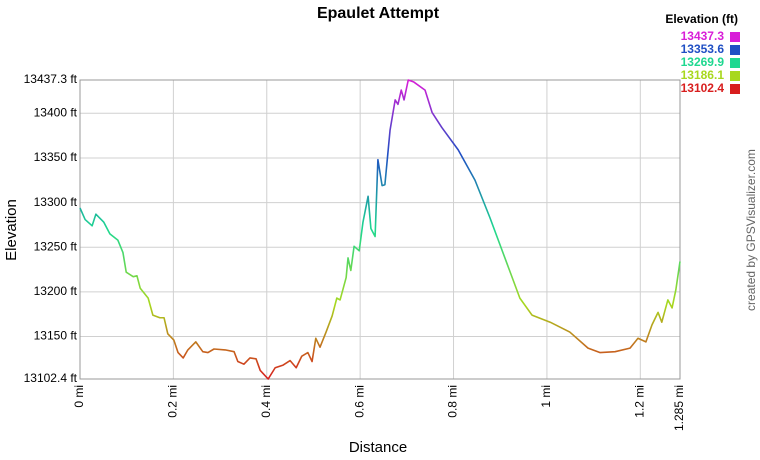  What do you see at coordinates (56, 246) in the screenshot?
I see `y-tick-label: 13250 ft` at bounding box center [56, 246].